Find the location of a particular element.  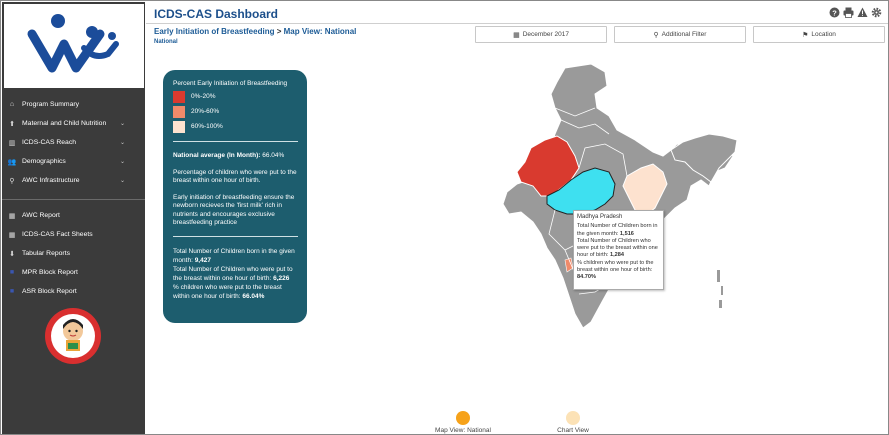

sidebar-item-icds-cas-reach: ▥ ICDS-CAS Reach ⌄ is located at coordinates (73, 142).